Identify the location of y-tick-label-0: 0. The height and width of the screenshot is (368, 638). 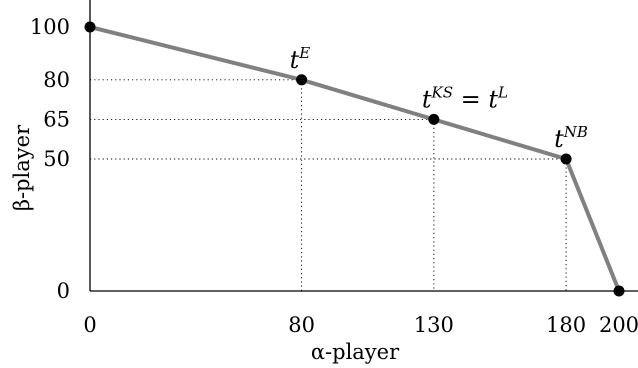
(63, 291).